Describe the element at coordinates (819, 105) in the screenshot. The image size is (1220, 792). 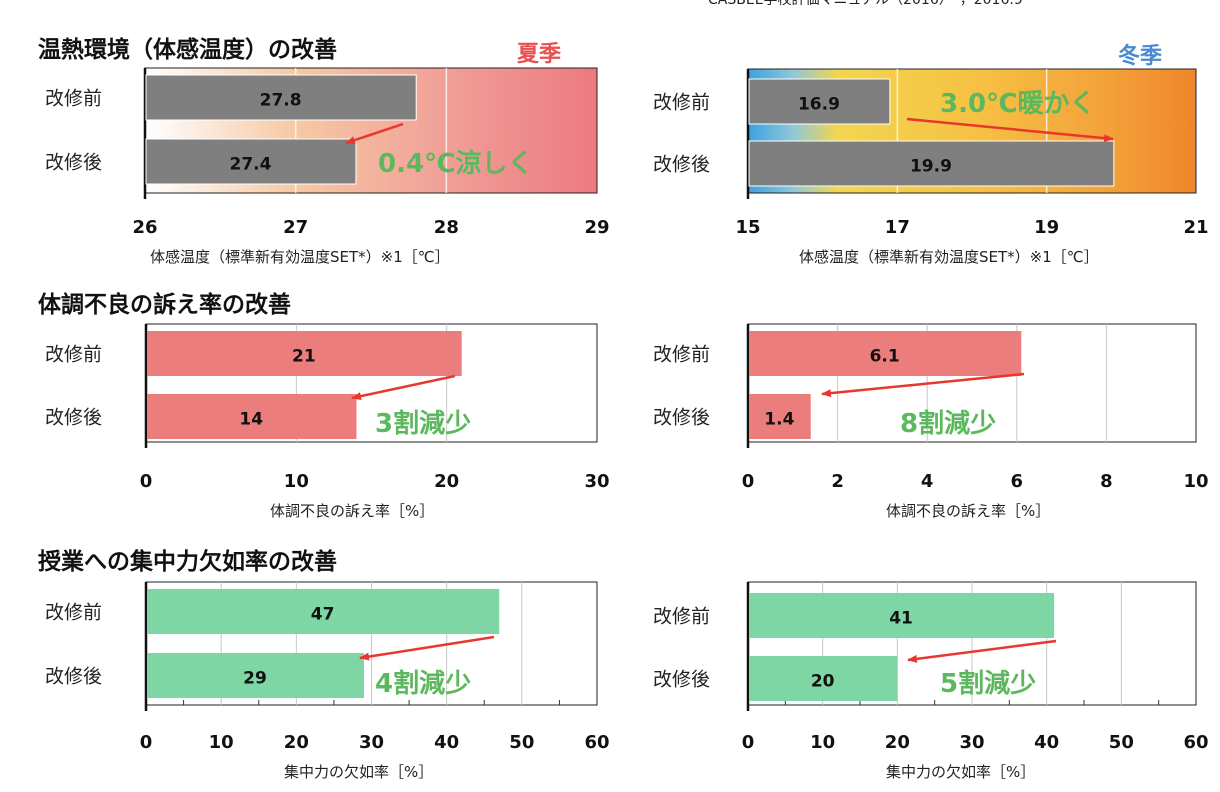
I see `data-label: 16.9` at that location.